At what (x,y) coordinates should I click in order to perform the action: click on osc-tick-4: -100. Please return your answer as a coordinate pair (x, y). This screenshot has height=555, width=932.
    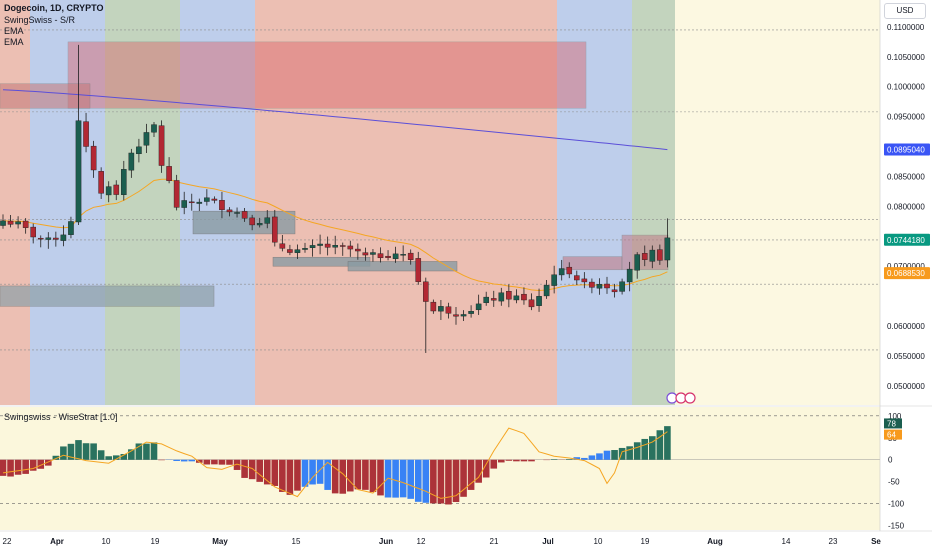
    Looking at the image, I should click on (896, 504).